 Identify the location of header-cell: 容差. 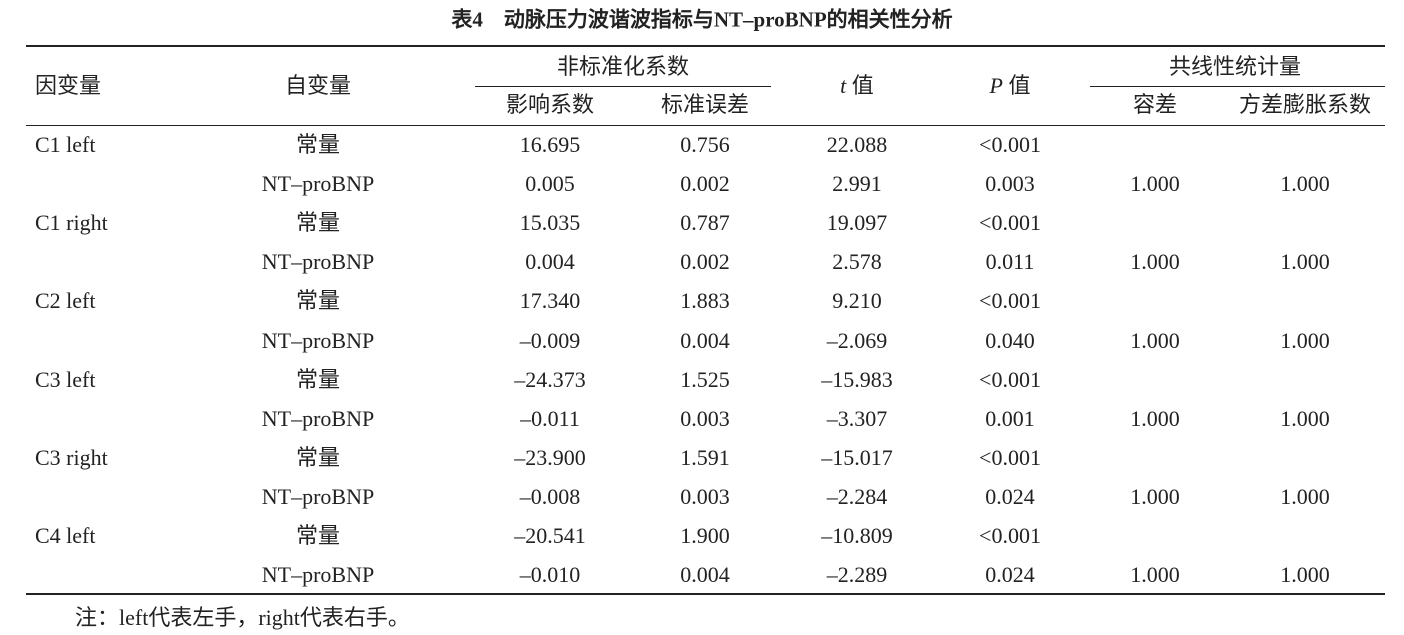
(1155, 104).